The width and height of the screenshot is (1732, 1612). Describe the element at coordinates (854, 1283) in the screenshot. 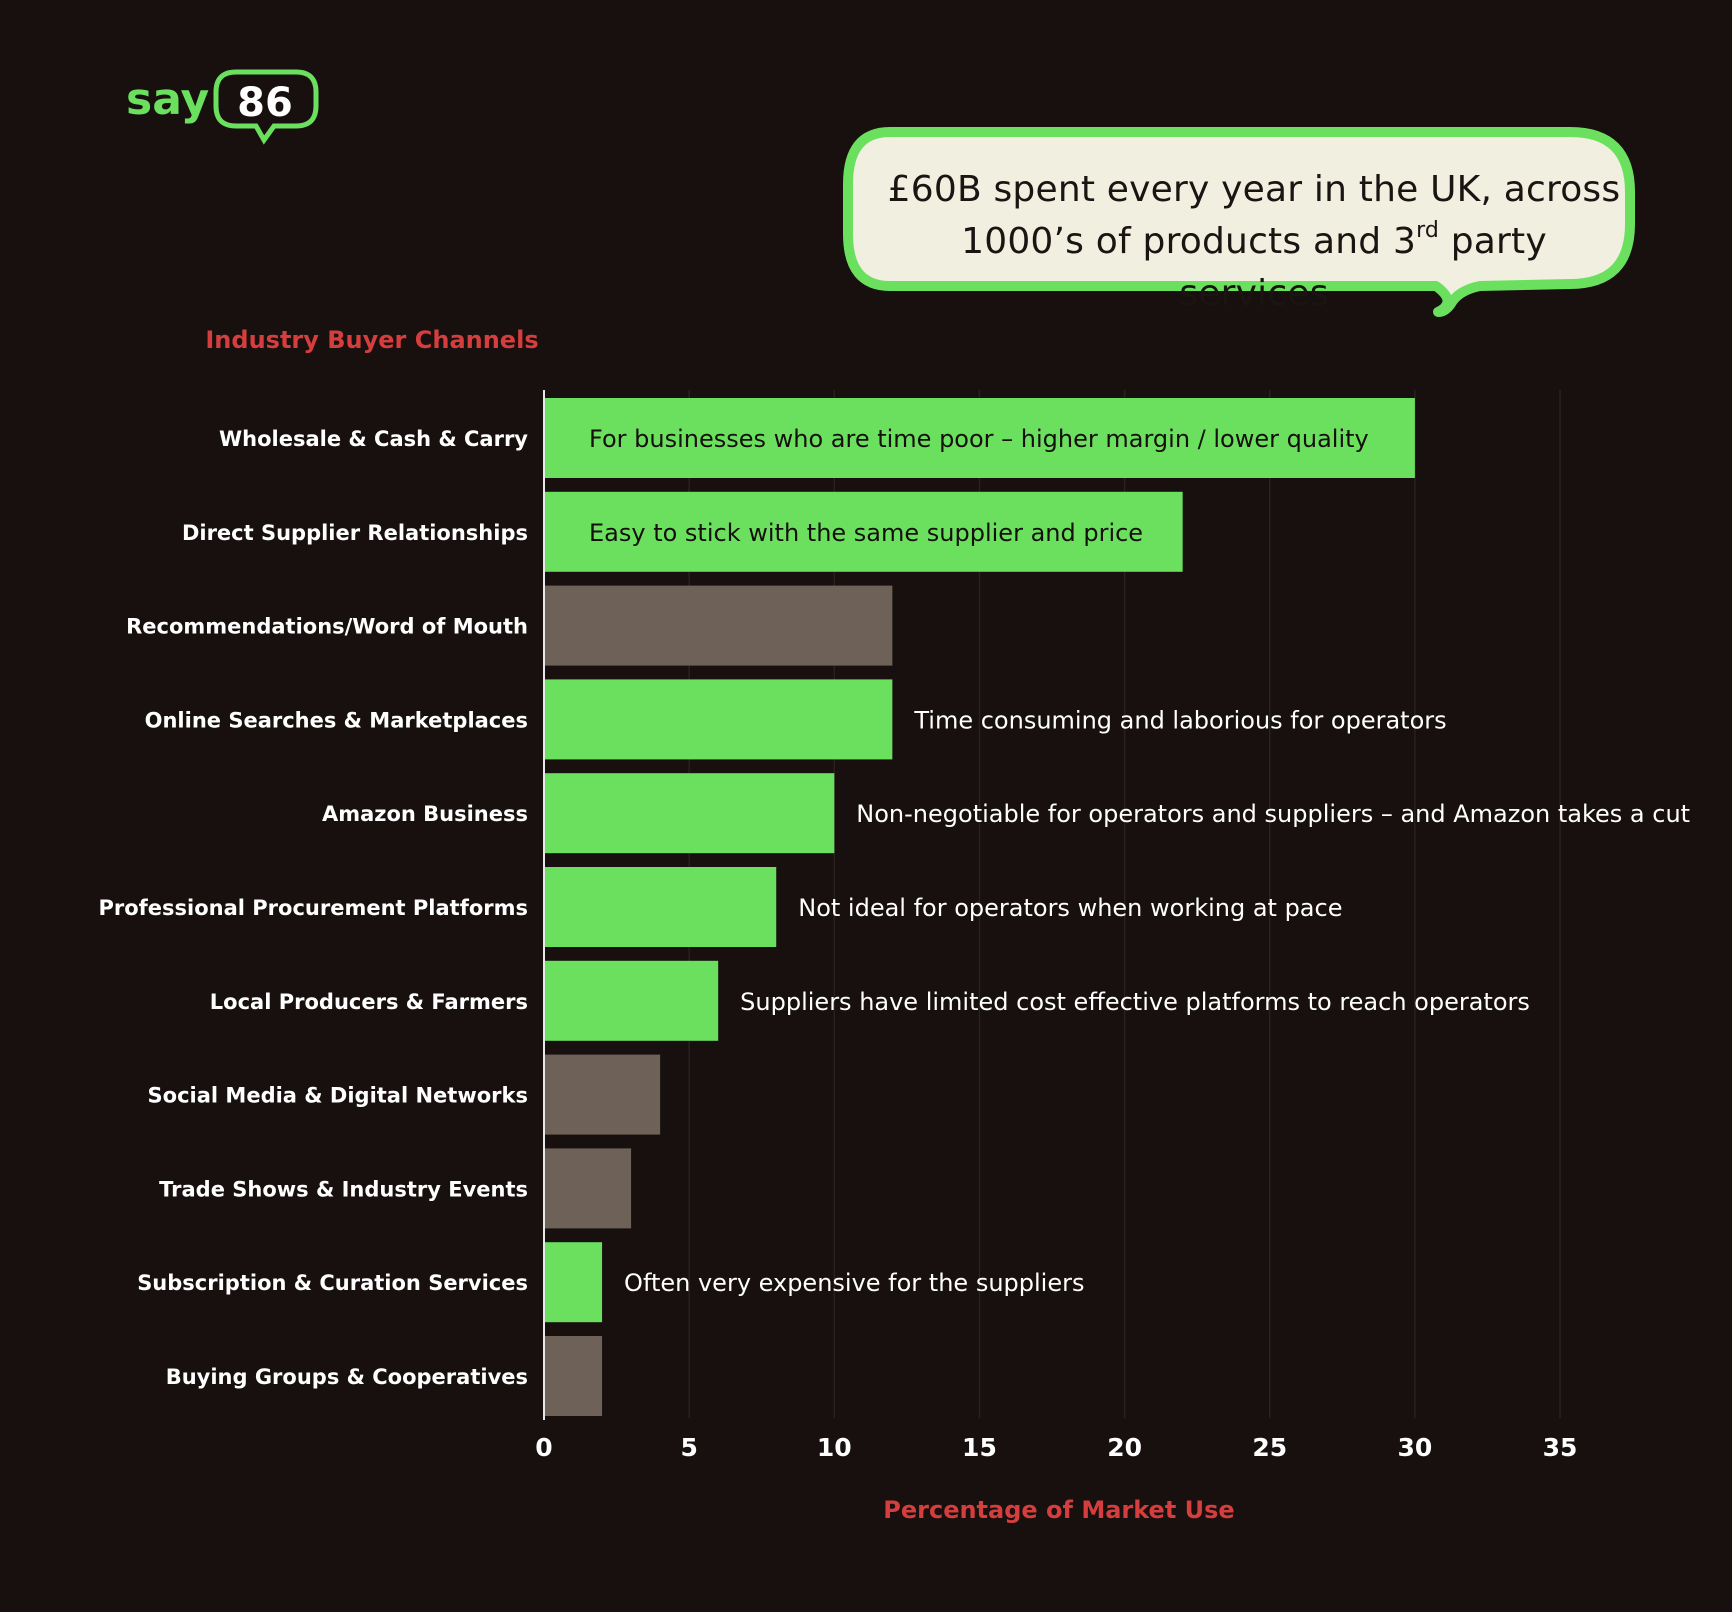

I see `bar-annotation: Often very expensive for the suppliers` at that location.